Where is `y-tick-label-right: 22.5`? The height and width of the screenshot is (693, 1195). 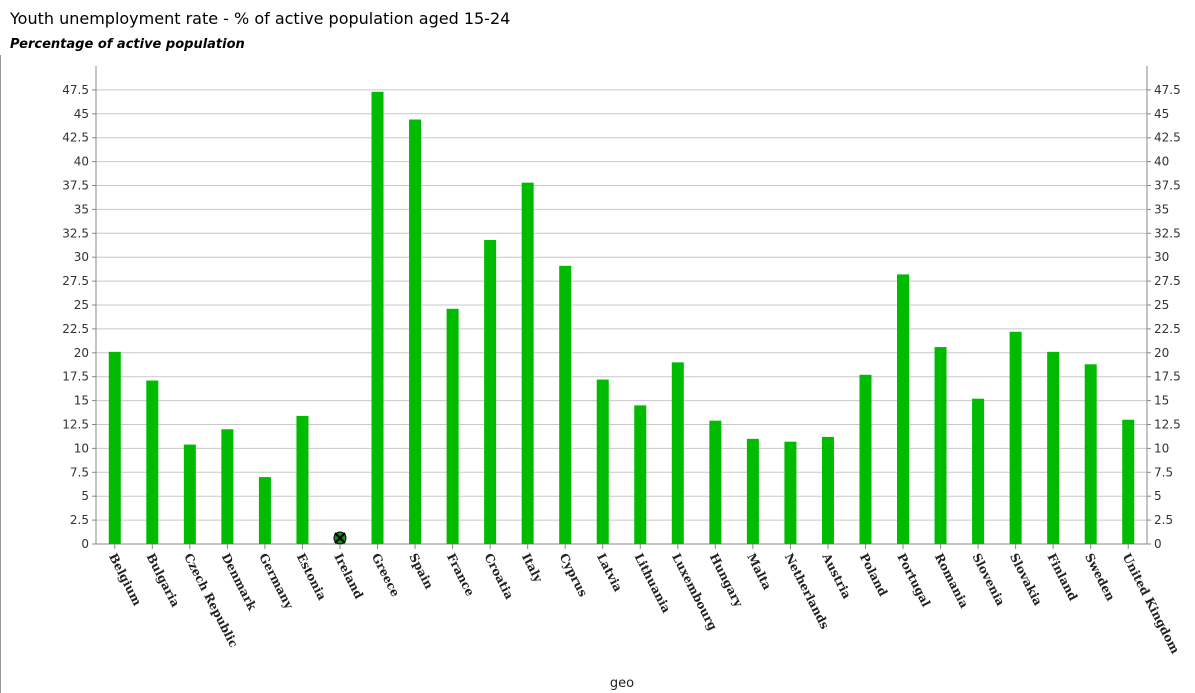
y-tick-label-right: 22.5 is located at coordinates (1167, 329).